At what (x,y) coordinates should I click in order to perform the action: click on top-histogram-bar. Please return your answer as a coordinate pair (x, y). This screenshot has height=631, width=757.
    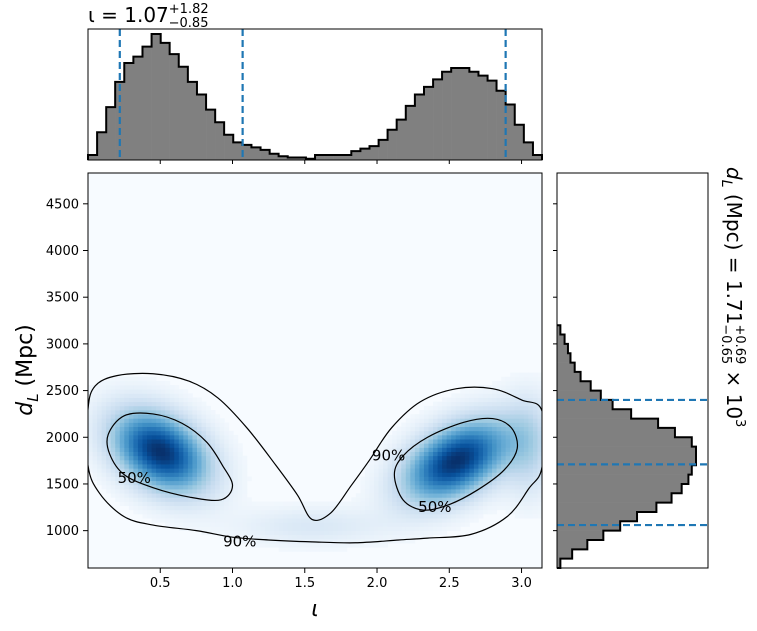
    Looking at the image, I should click on (428, 123).